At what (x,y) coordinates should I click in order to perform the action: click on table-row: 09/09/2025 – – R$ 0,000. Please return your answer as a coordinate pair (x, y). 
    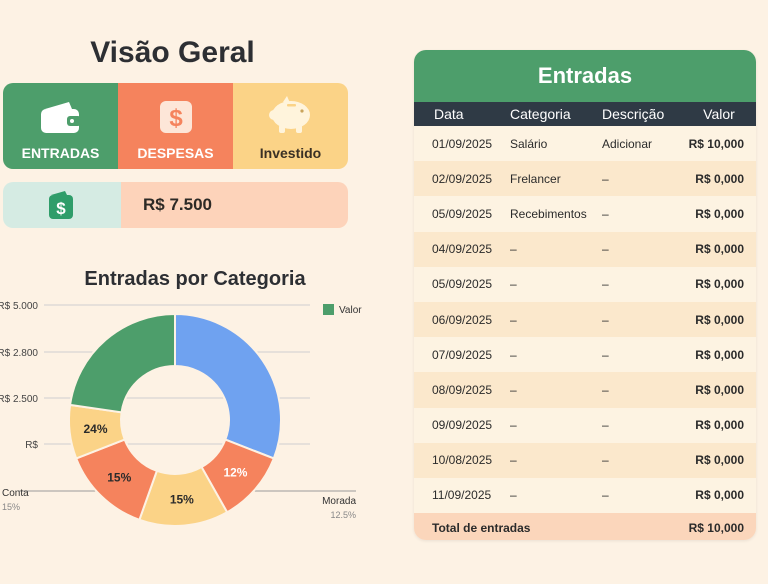
    Looking at the image, I should click on (585, 425).